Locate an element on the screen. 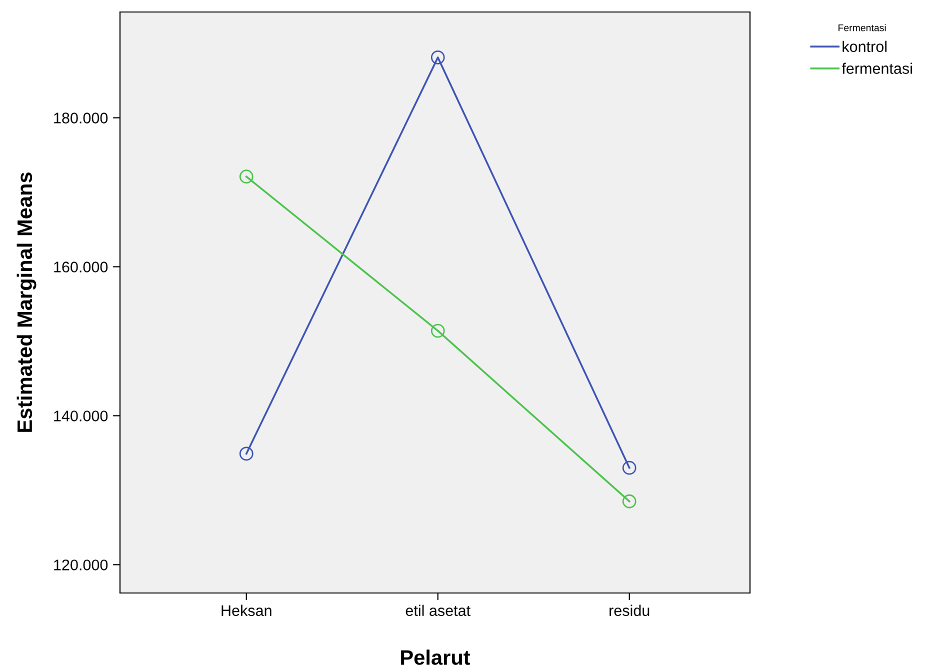 The height and width of the screenshot is (667, 941). x-tick-label: residu is located at coordinates (630, 610).